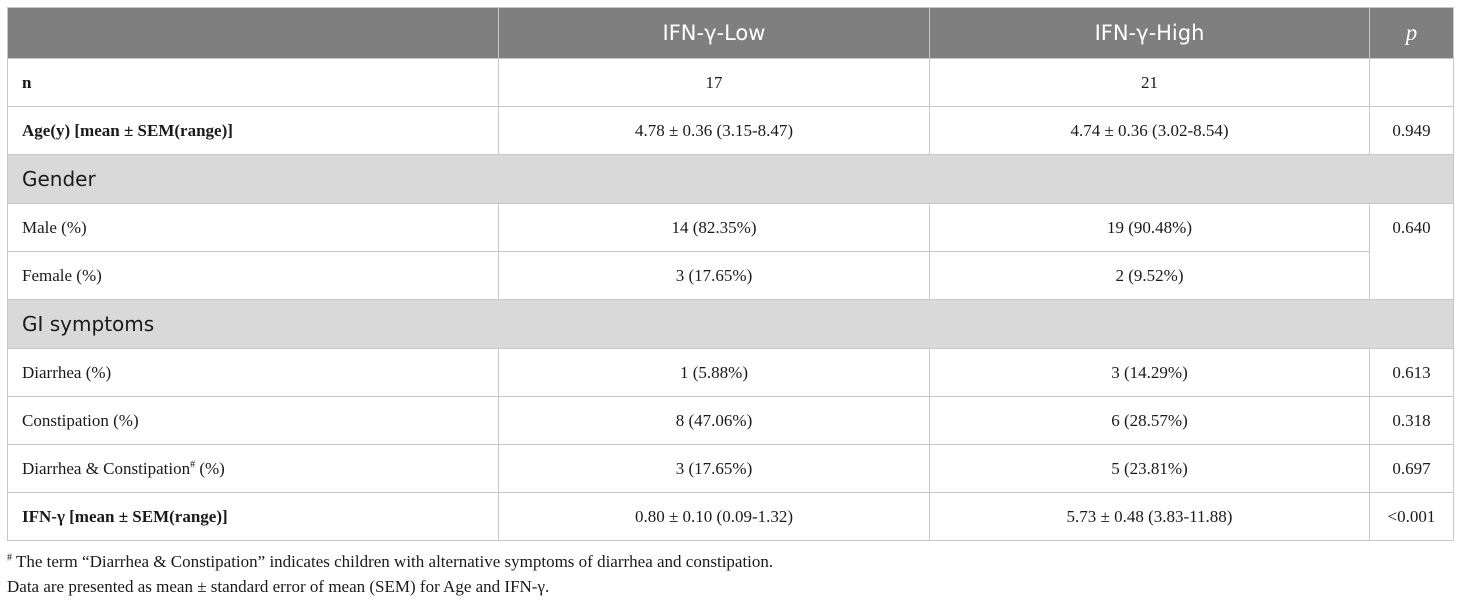  Describe the element at coordinates (253, 516) in the screenshot. I see `row-label: IFN-γ [mean ± SEM(range)]` at that location.